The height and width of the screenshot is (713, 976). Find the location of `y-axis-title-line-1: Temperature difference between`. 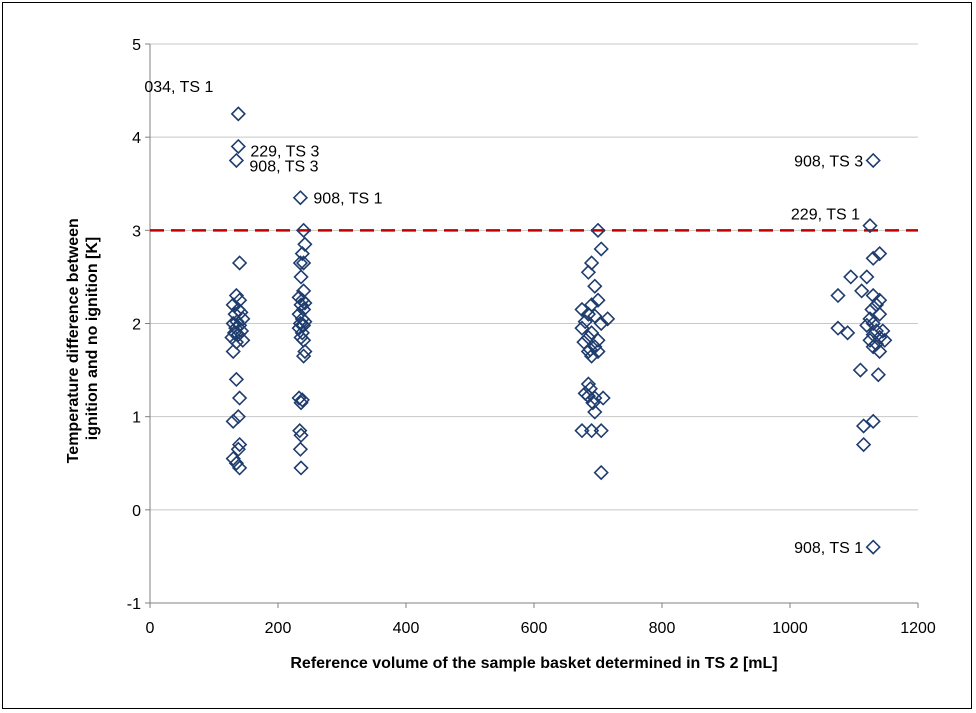

y-axis-title-line-1: Temperature difference between is located at coordinates (73, 340).